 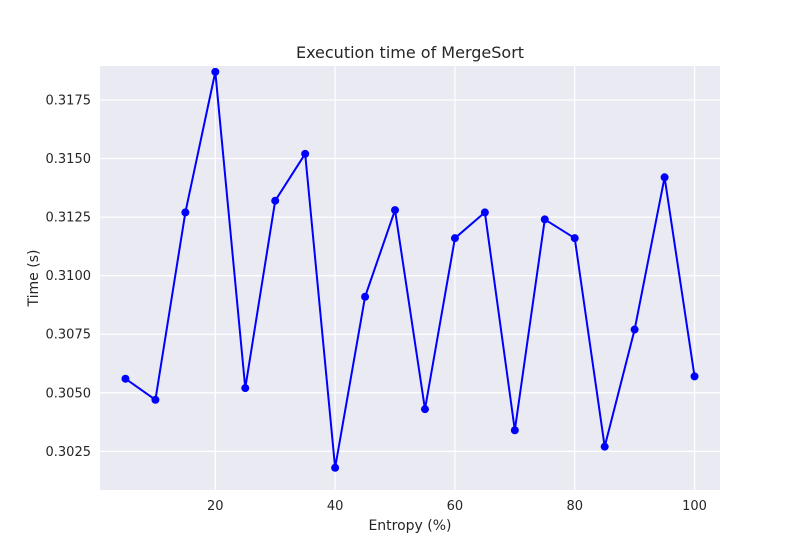 I want to click on y-tick-label: 0.3125, so click(x=69, y=218).